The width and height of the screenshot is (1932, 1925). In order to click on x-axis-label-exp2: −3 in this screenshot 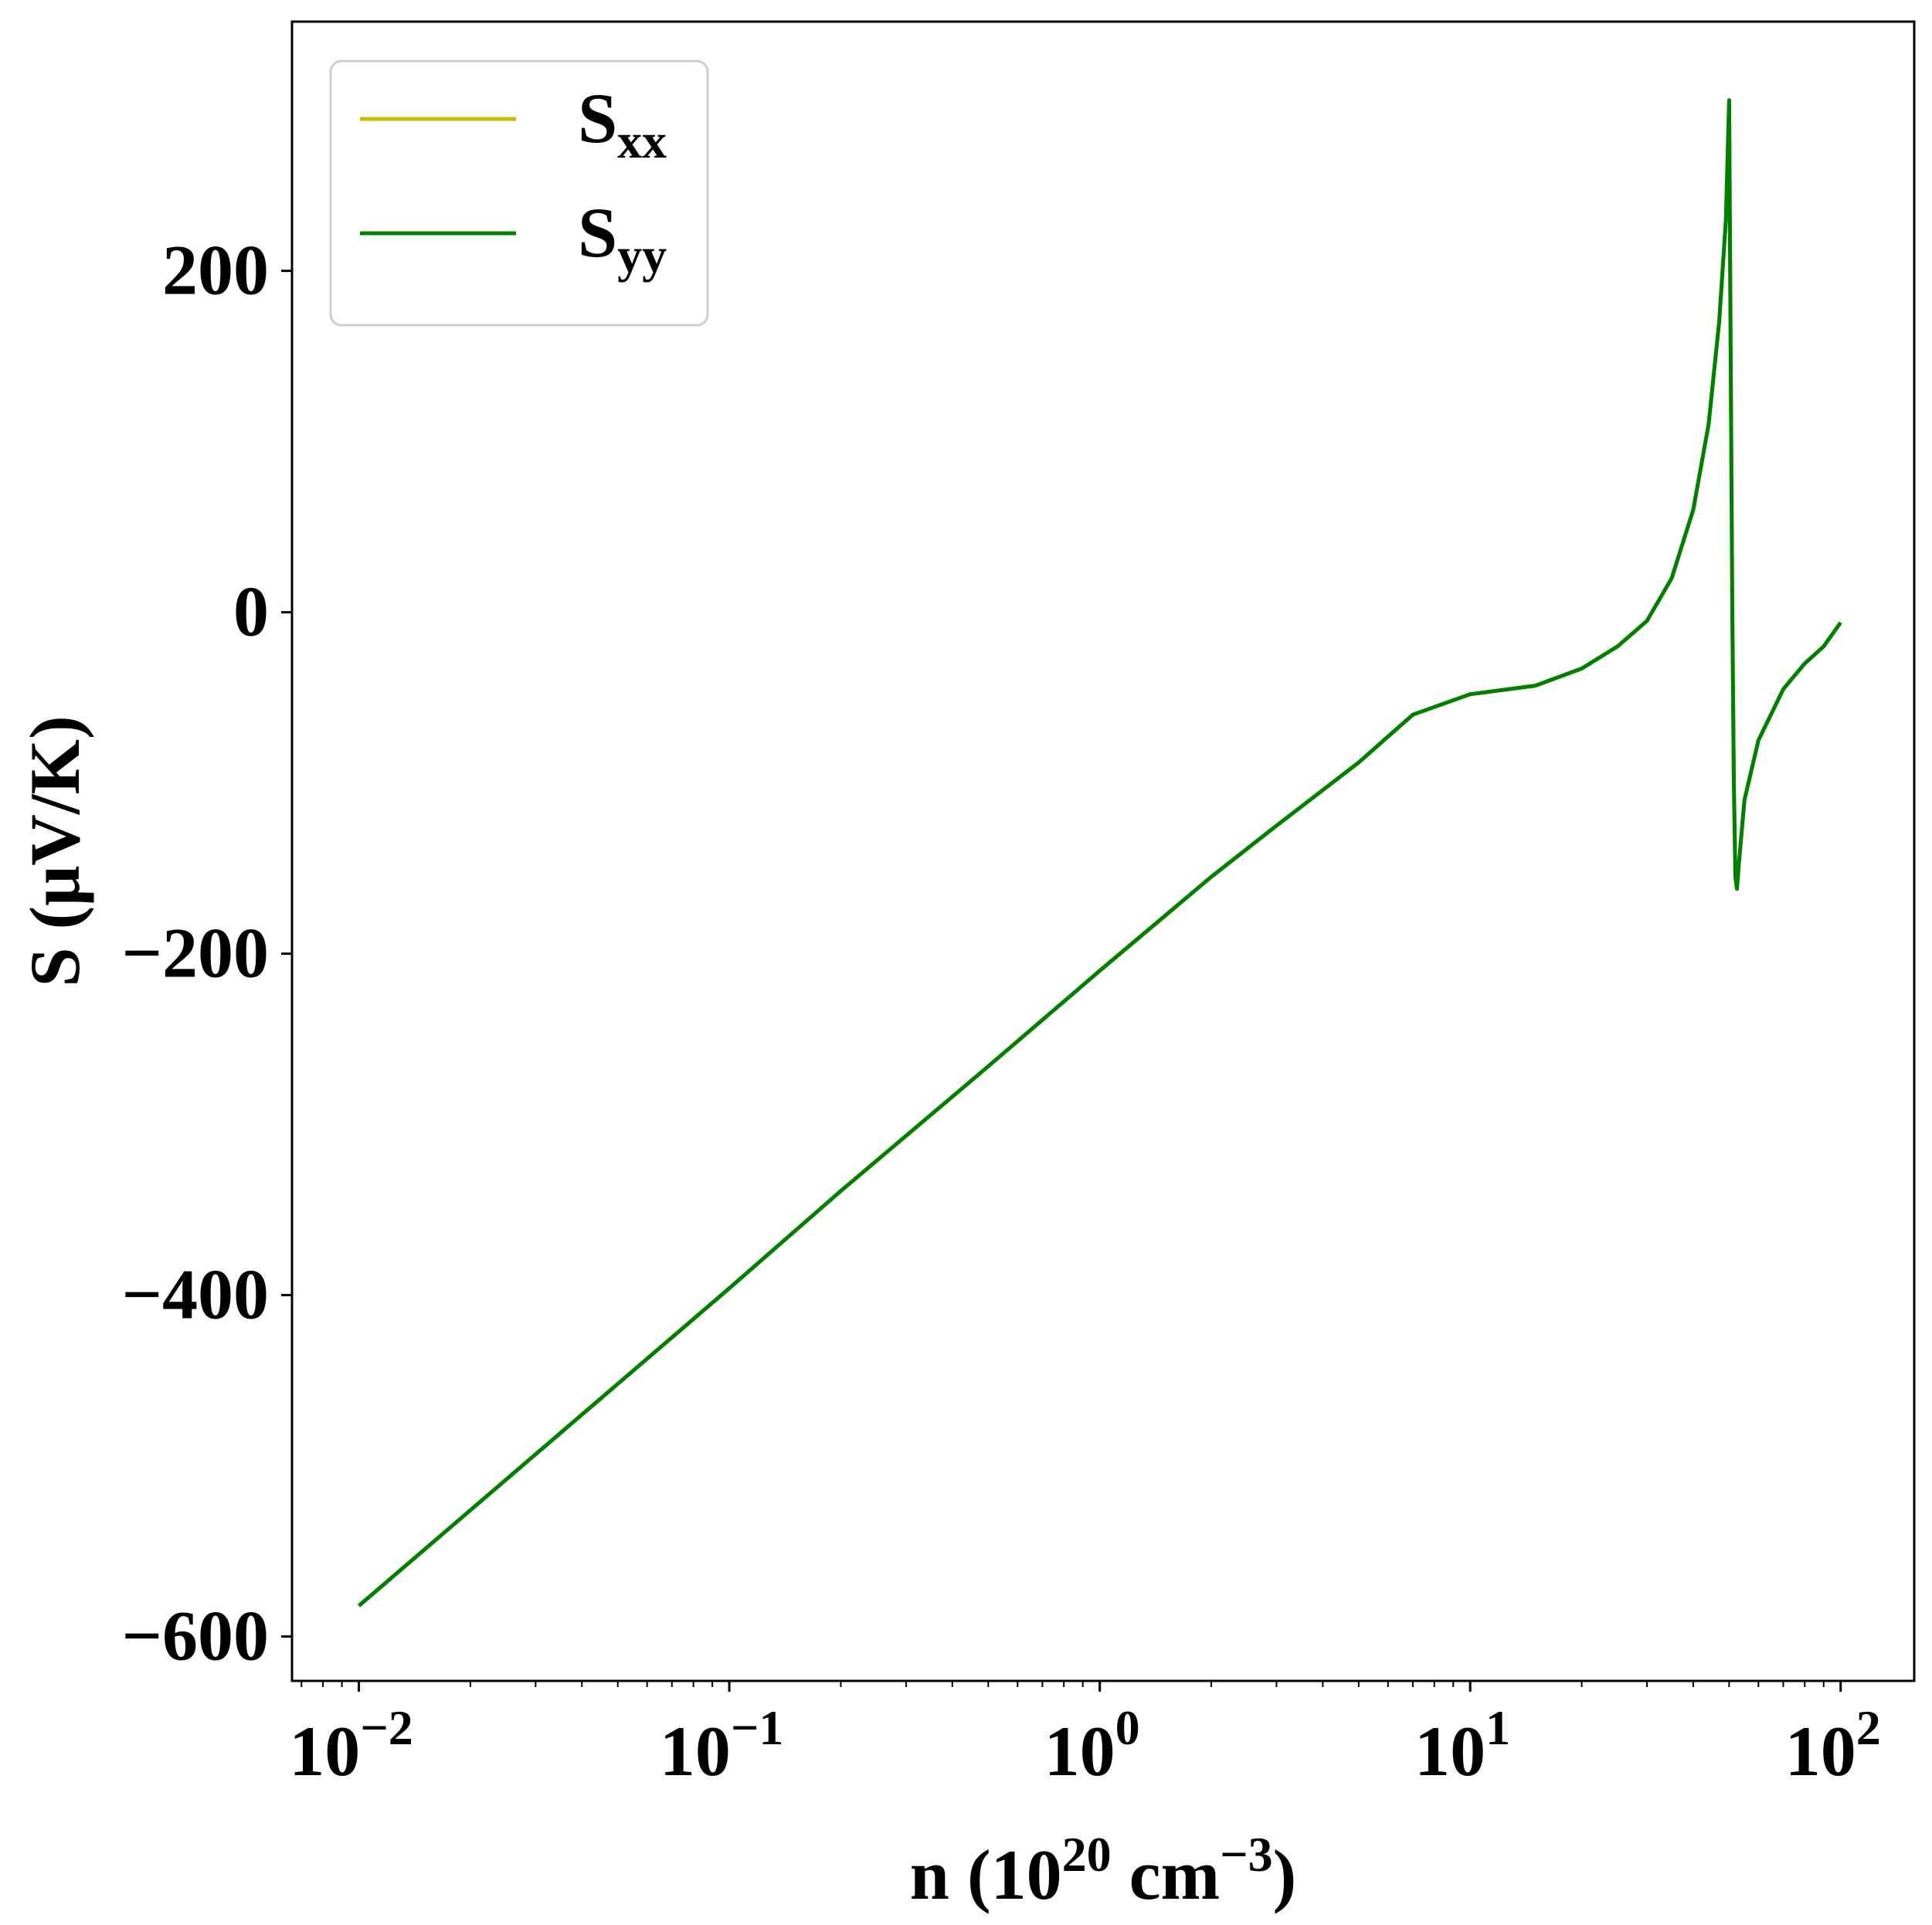, I will do `click(1246, 1854)`.